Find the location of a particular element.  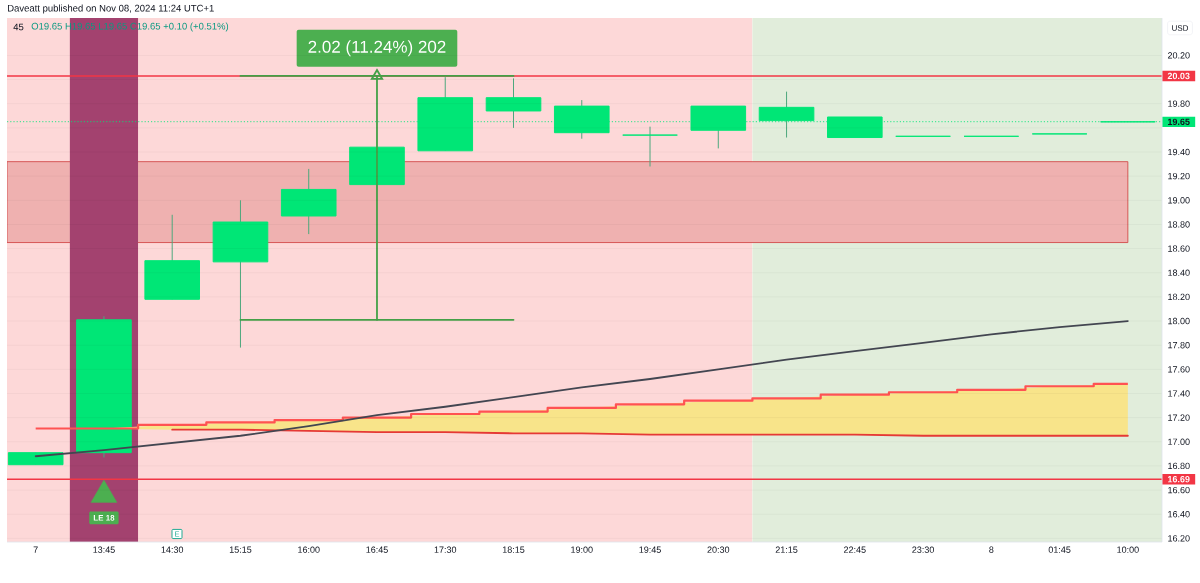

candlestick is located at coordinates (650, 146).